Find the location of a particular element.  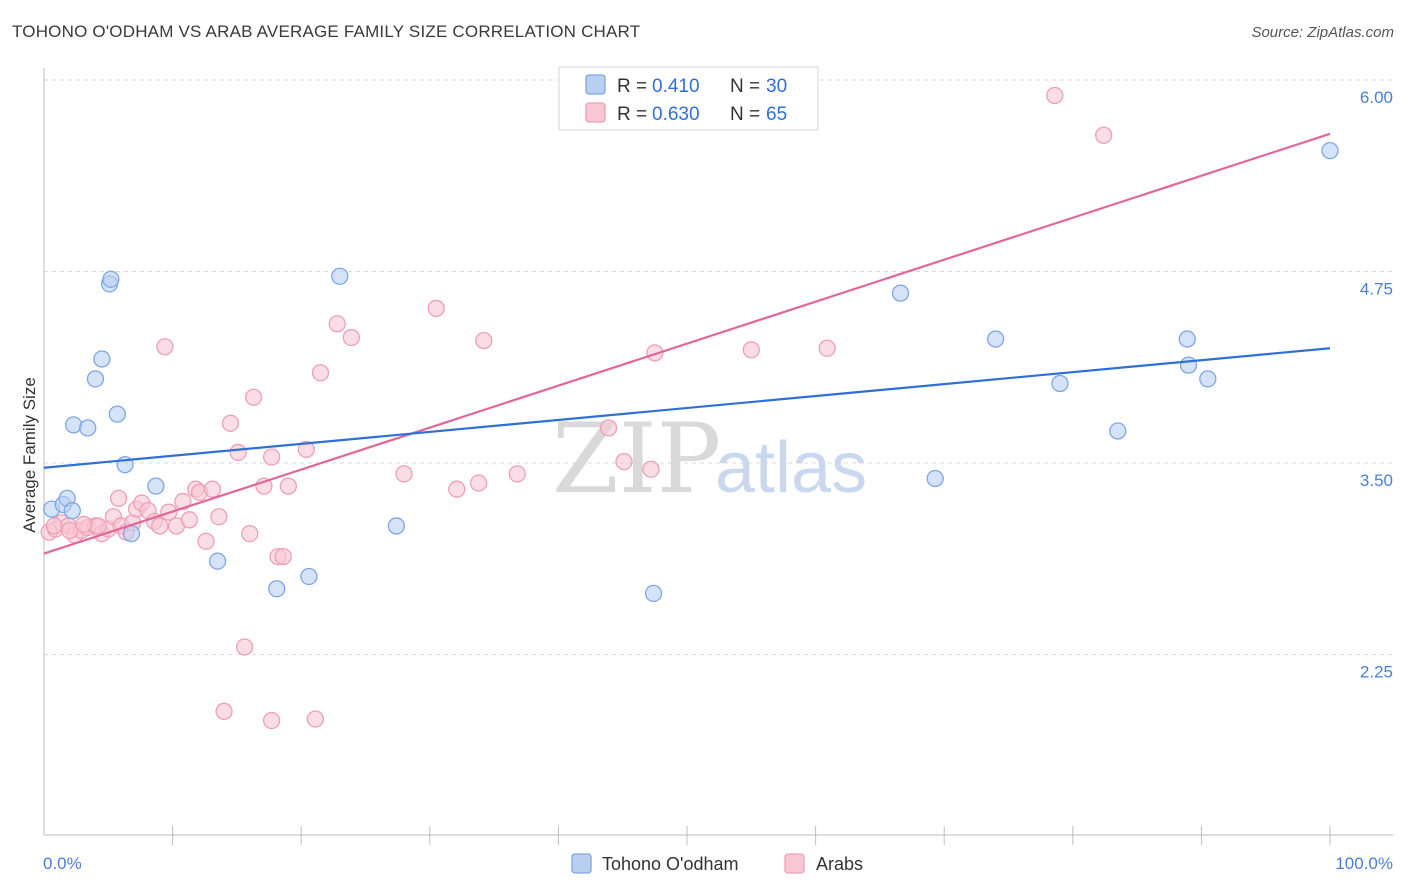

tohono-trend-line is located at coordinates (687, 408).